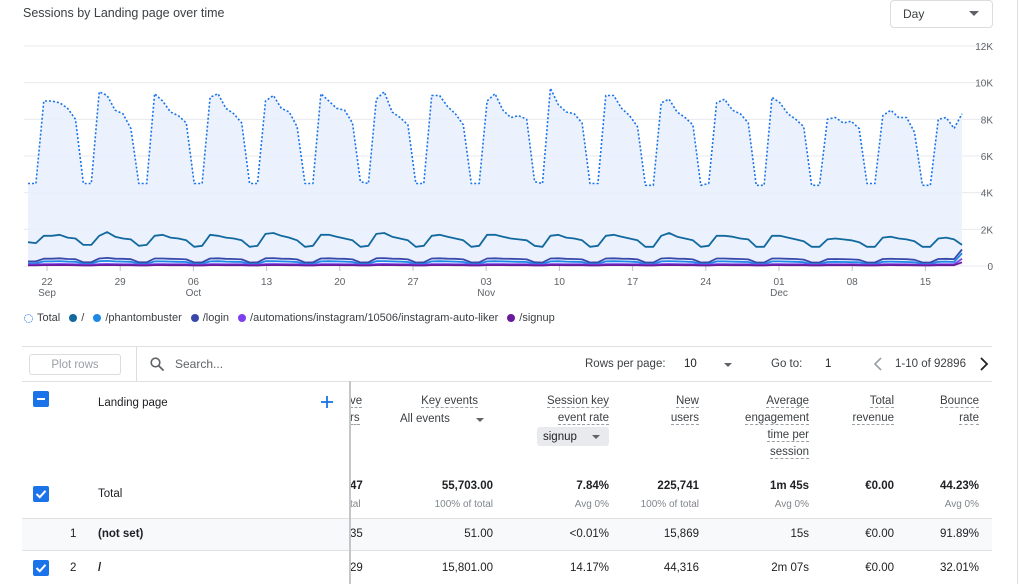 Image resolution: width=1024 pixels, height=584 pixels. Describe the element at coordinates (507, 346) in the screenshot. I see `toolbar-top-divider` at that location.